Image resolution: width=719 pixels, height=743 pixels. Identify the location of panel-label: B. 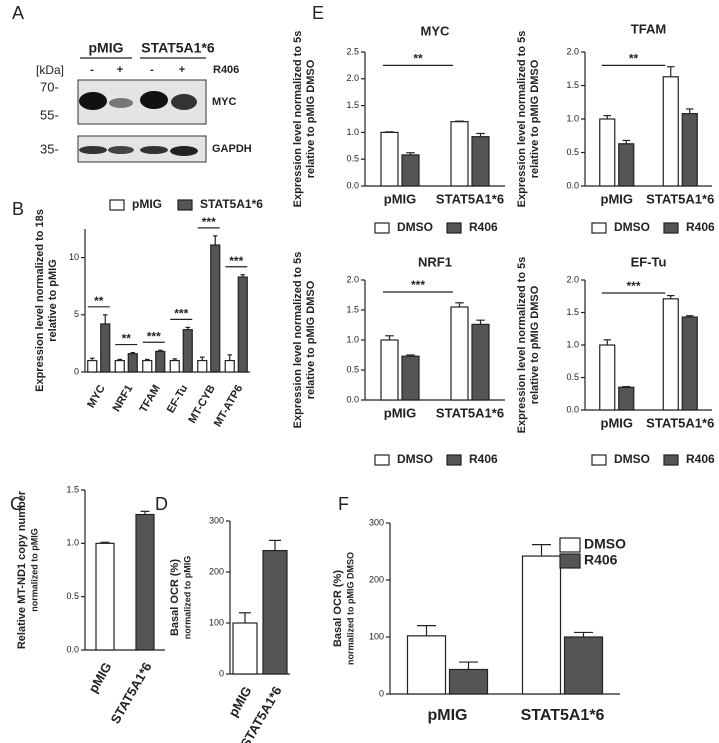
(18, 209).